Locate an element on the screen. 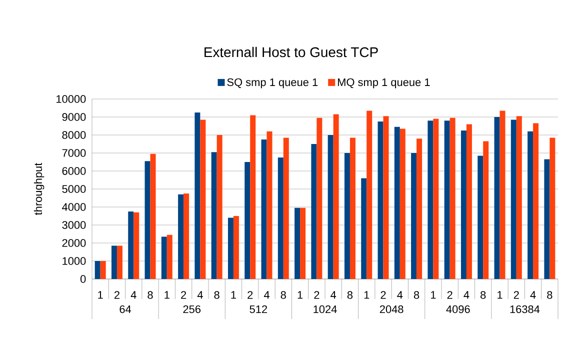 Image resolution: width=583 pixels, height=342 pixels. legend-label: SQ smp 1 queue 1 is located at coordinates (272, 83).